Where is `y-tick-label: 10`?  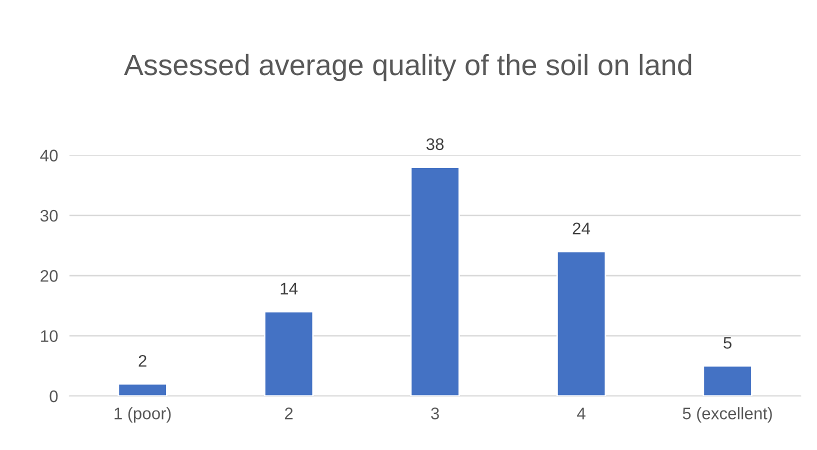 y-tick-label: 10 is located at coordinates (49, 336).